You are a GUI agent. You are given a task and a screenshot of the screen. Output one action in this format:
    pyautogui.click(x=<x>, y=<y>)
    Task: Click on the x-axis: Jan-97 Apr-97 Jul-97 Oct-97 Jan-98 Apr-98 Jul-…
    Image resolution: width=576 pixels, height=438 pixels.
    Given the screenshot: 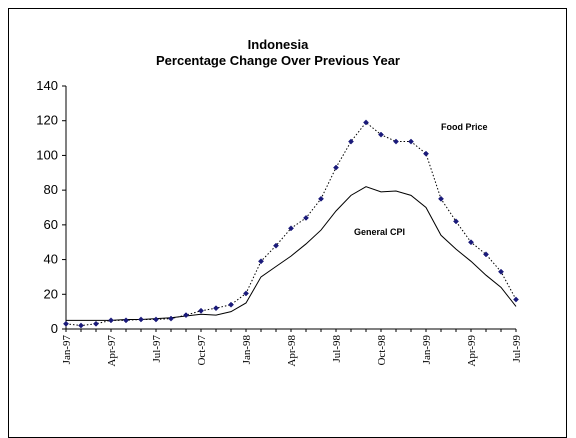 What is the action you would take?
    pyautogui.click(x=292, y=347)
    